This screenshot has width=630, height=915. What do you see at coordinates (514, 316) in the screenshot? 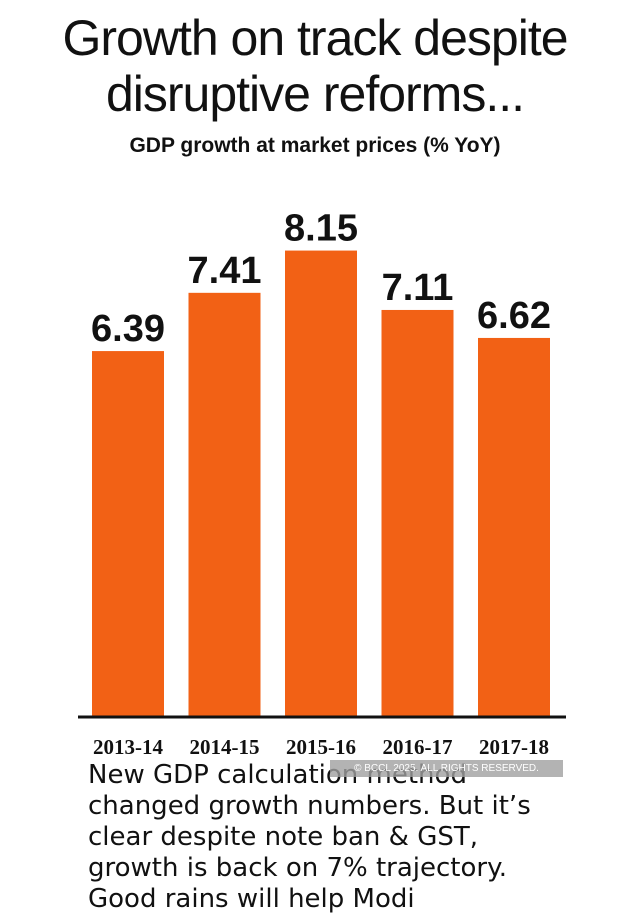
I see `bar-value-label: 6.62` at bounding box center [514, 316].